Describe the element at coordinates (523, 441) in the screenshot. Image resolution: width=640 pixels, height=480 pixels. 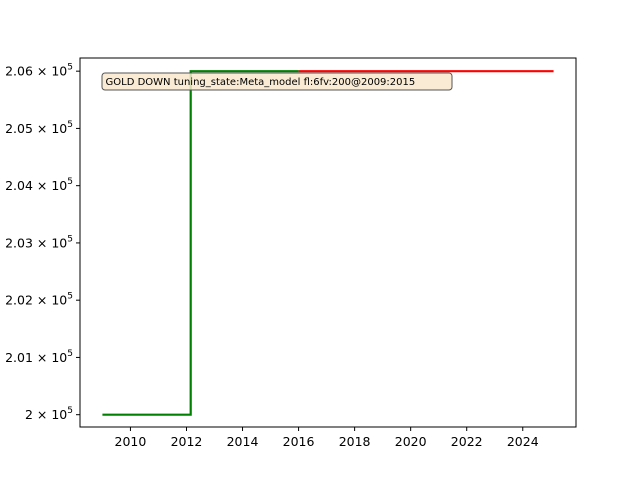
I see `x-tick-label: 2024` at that location.